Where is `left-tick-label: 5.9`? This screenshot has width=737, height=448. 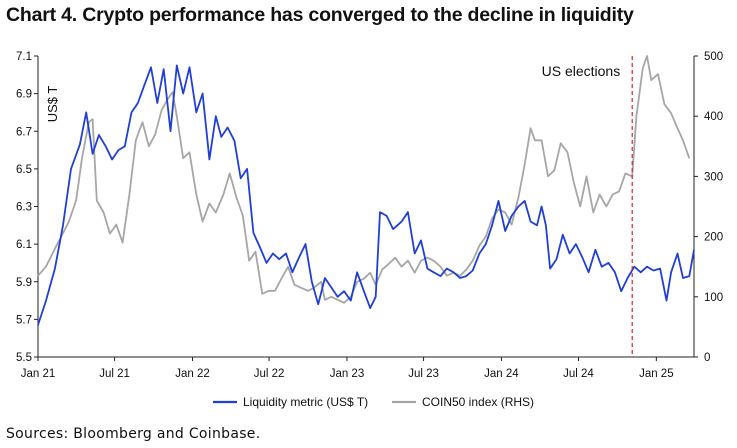
left-tick-label: 5.9 is located at coordinates (24, 283).